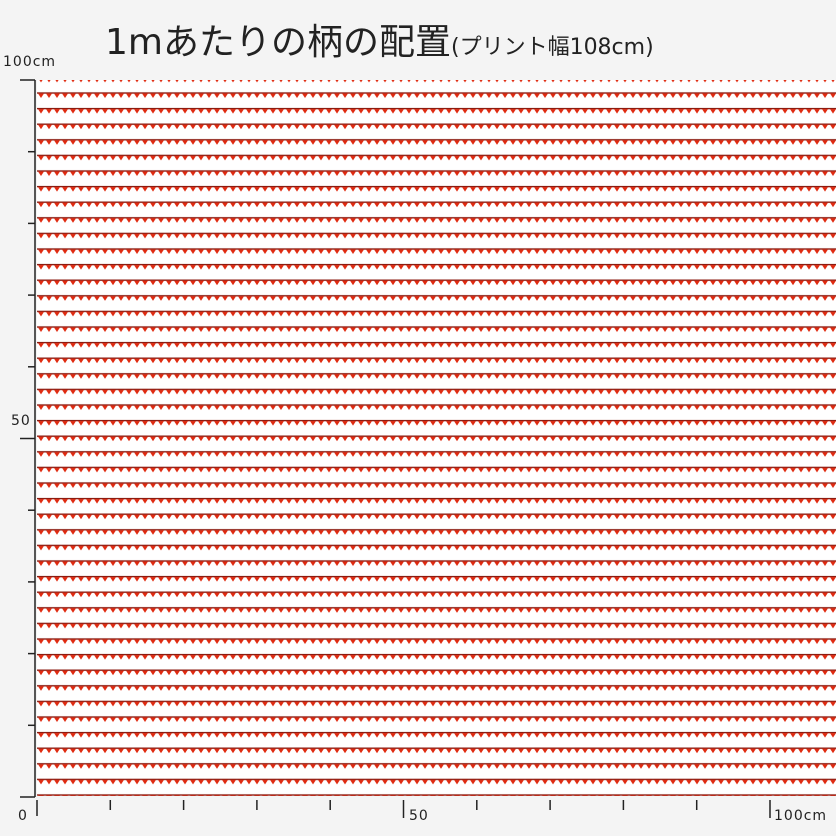 The width and height of the screenshot is (836, 836). I want to click on title-main: 1mあたりの柄の配置, so click(278, 42).